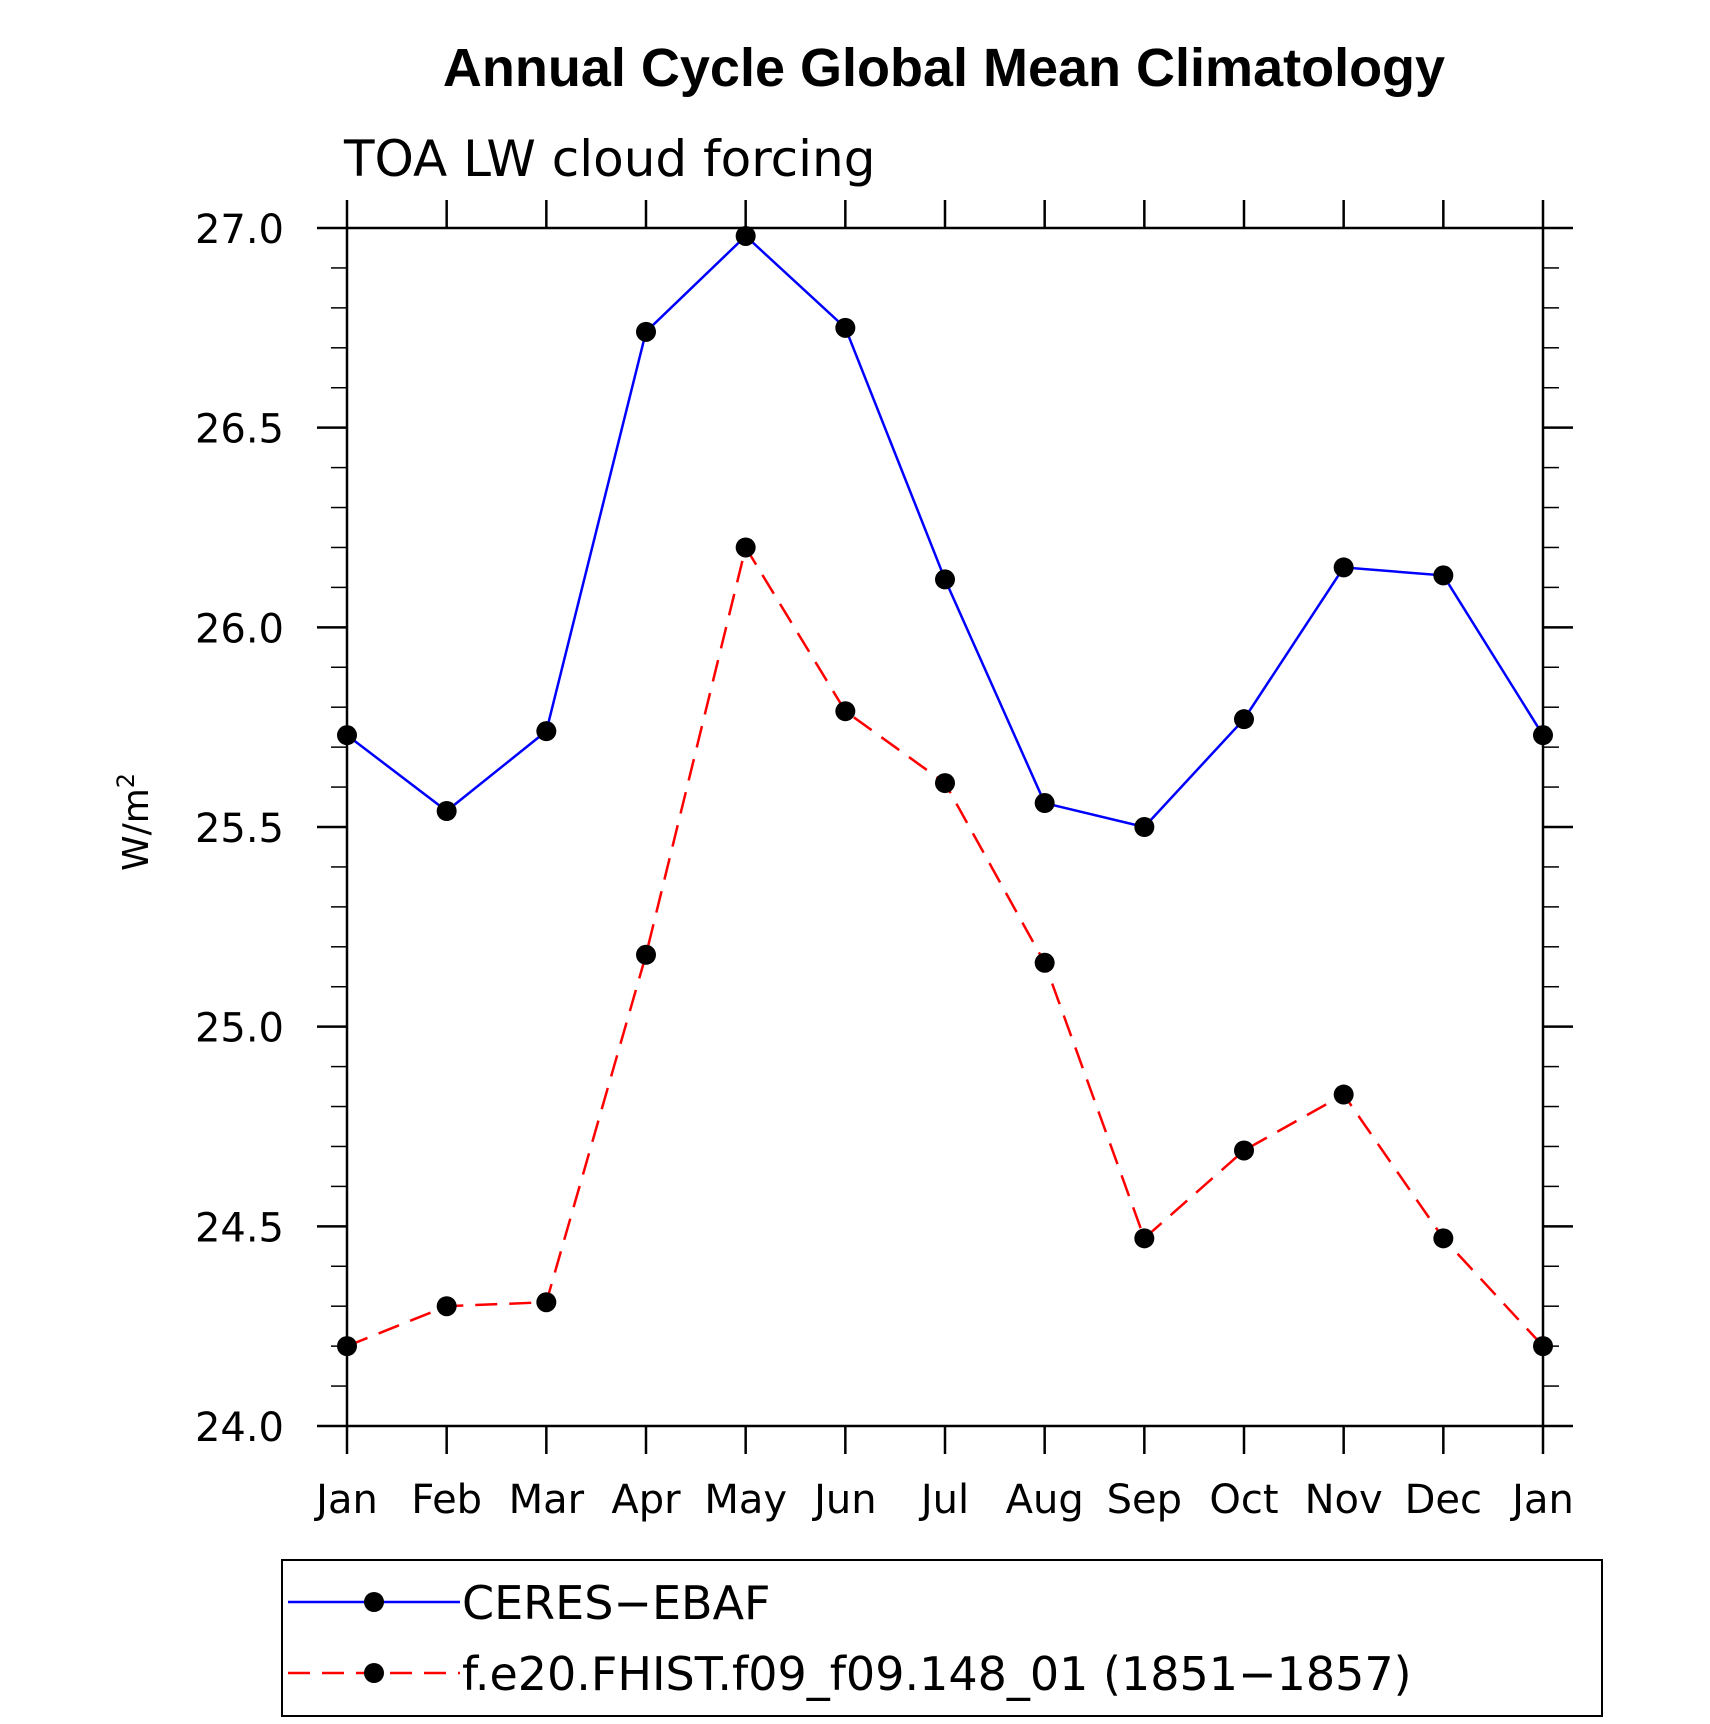 The width and height of the screenshot is (1710, 1724). Describe the element at coordinates (609, 159) in the screenshot. I see `chart-subtitle: TOA LW cloud forcing` at that location.